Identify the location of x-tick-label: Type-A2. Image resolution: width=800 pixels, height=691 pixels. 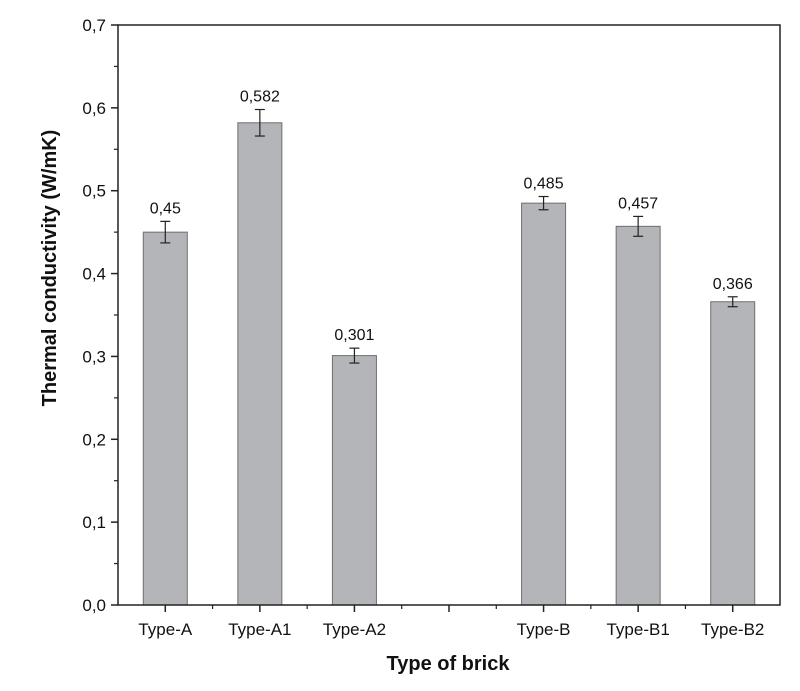
(354, 629).